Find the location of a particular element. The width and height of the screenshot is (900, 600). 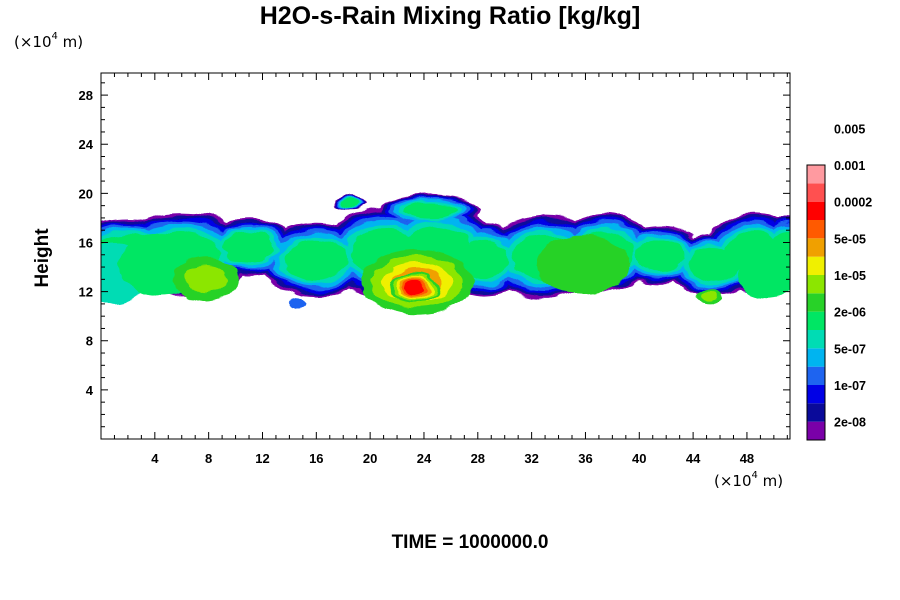

colorbar-label: 0.0002 is located at coordinates (853, 203).